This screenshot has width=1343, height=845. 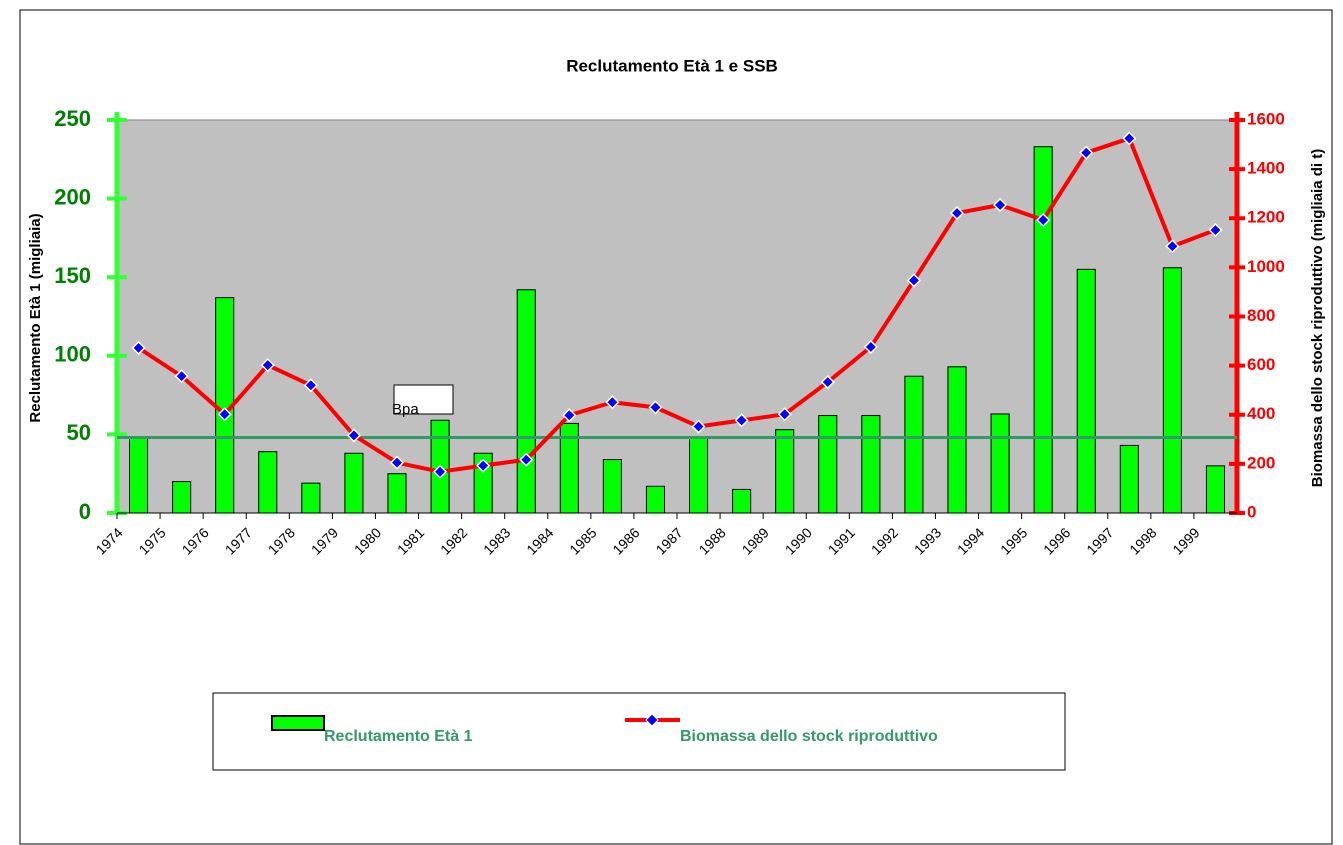 What do you see at coordinates (1251, 511) in the screenshot?
I see `y2-tick-label: 0` at bounding box center [1251, 511].